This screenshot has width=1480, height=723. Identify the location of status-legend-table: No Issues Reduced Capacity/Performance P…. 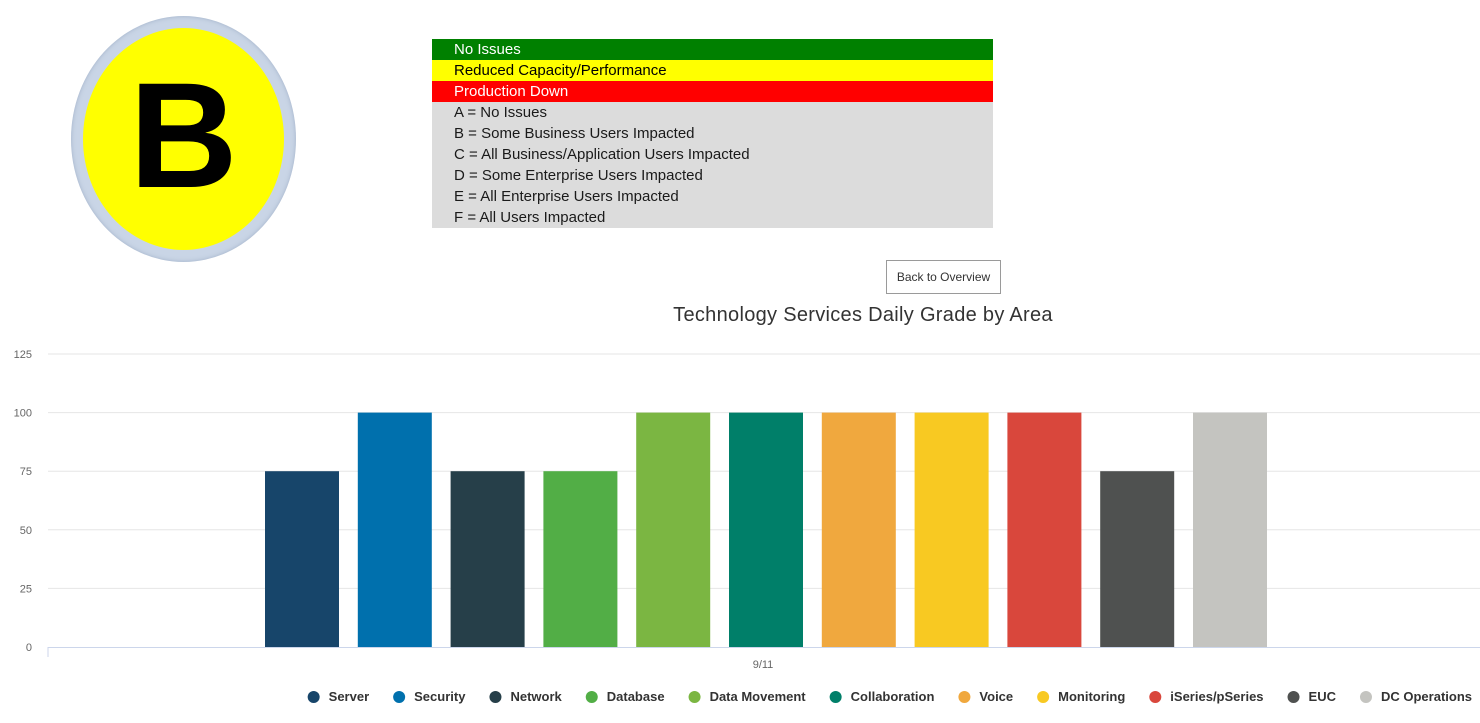
(712, 133).